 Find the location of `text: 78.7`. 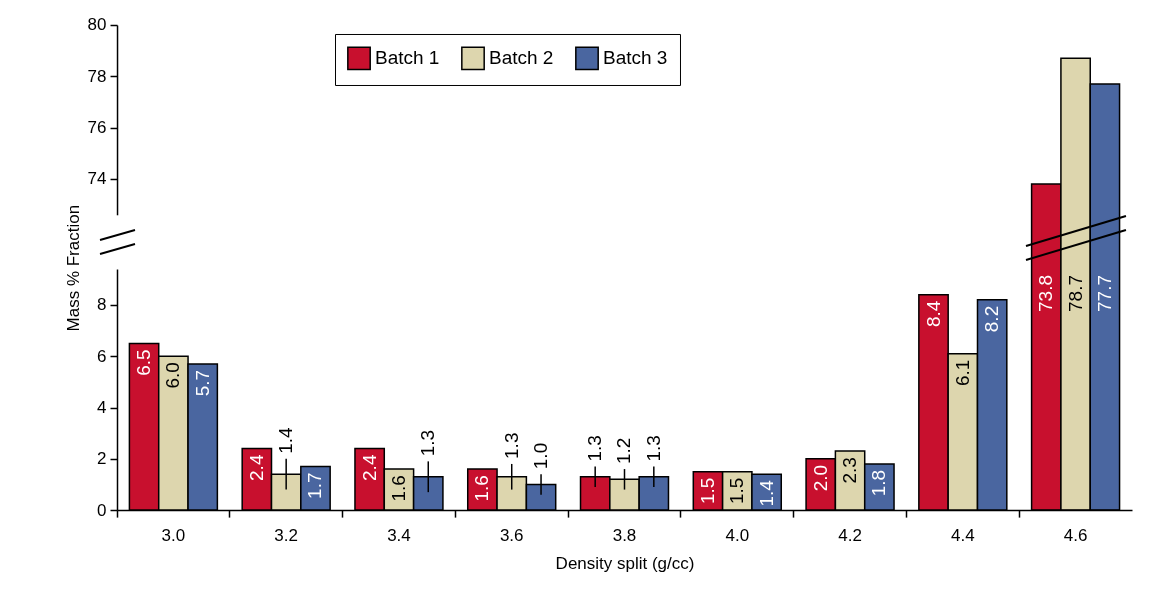

text: 78.7 is located at coordinates (1075, 293).